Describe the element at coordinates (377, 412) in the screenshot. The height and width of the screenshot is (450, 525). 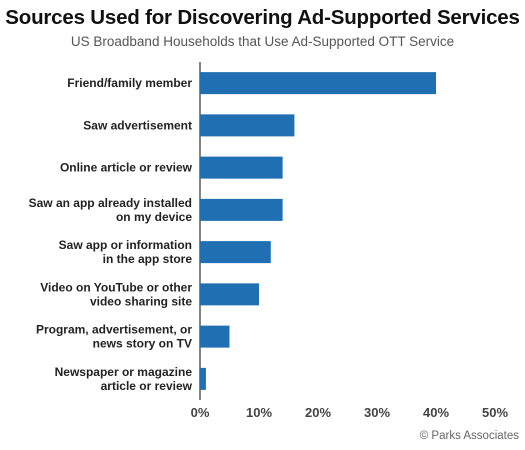
I see `x-tick-label: 30%` at that location.